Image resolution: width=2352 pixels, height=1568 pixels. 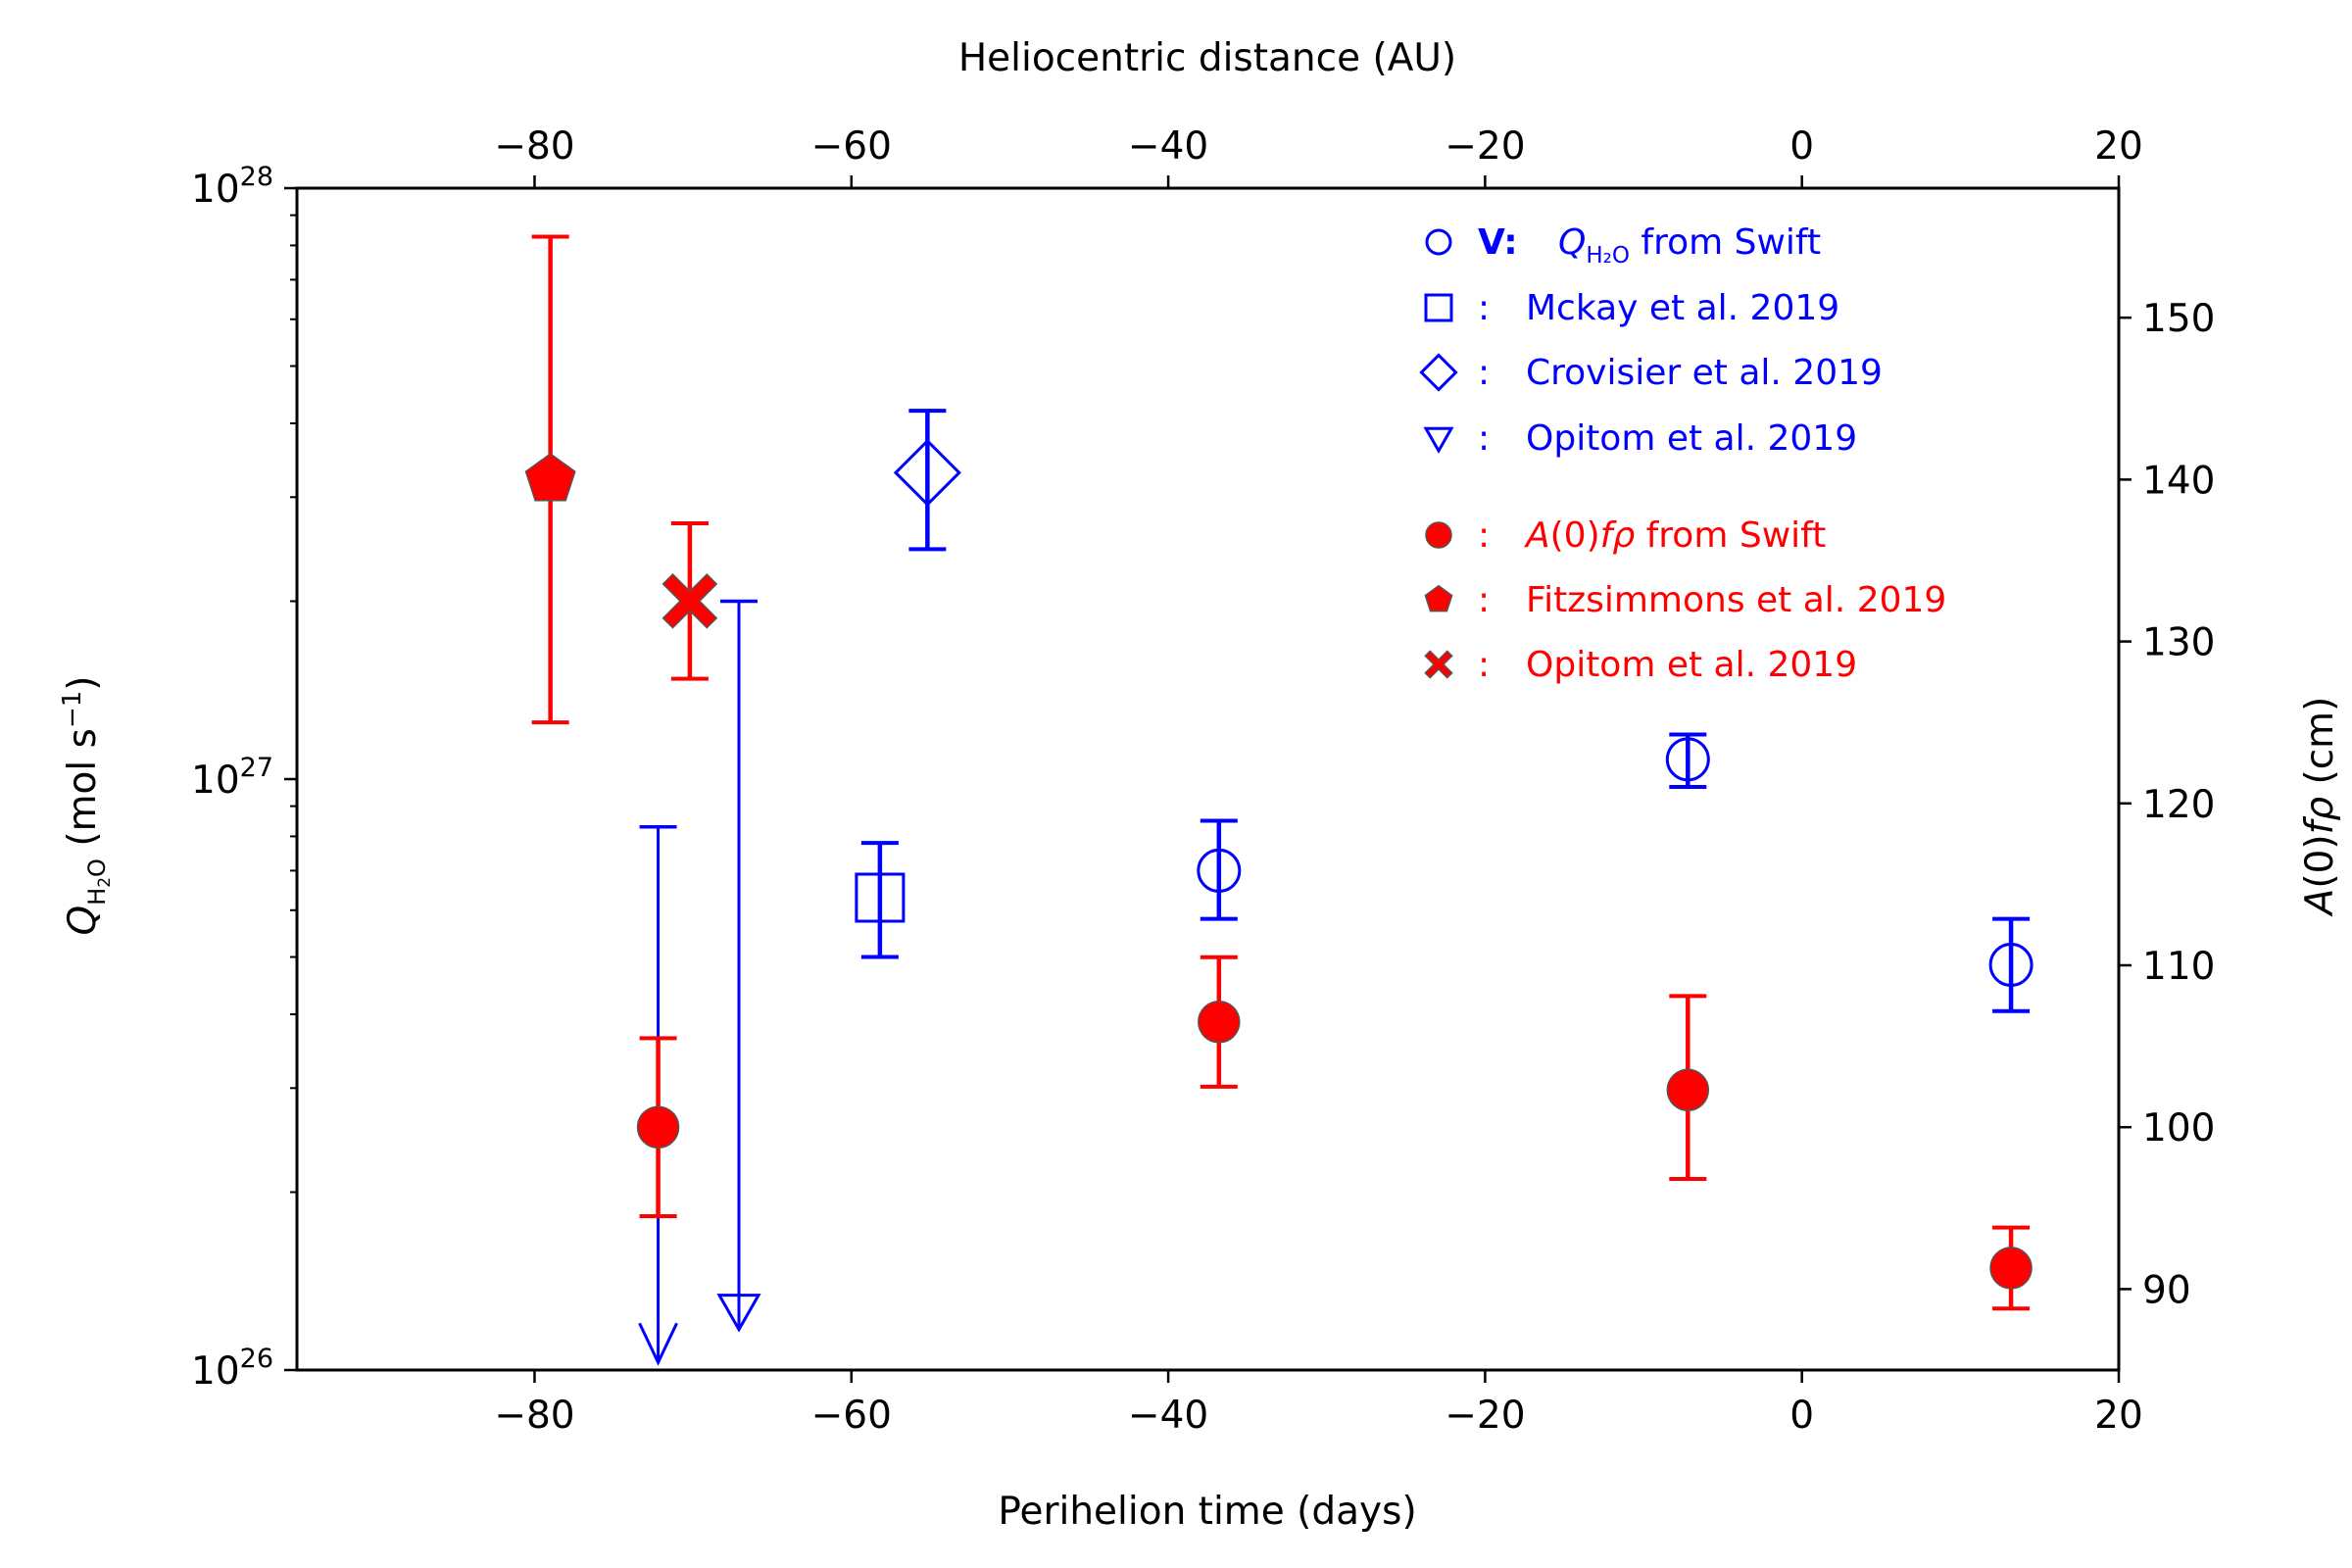 What do you see at coordinates (232, 1369) in the screenshot?
I see `y-tick-label: 1026` at bounding box center [232, 1369].